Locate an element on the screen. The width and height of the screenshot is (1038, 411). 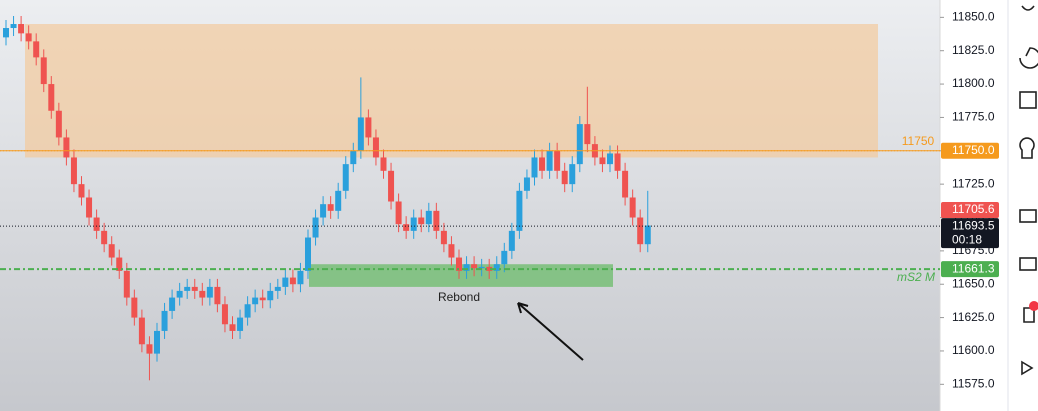
countdown: 00:18 is located at coordinates (967, 239).